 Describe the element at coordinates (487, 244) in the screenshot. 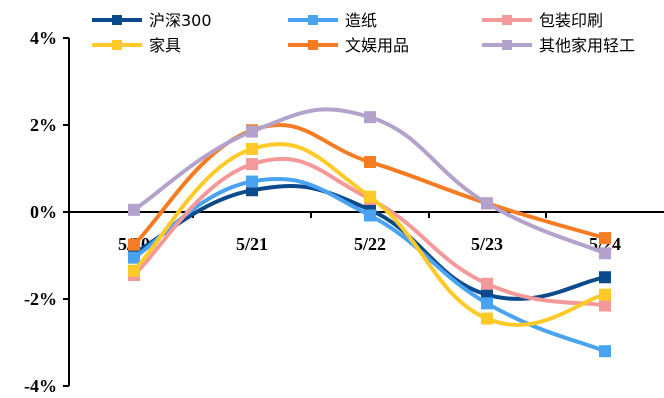

I see `x-tick-label: 5/23` at that location.